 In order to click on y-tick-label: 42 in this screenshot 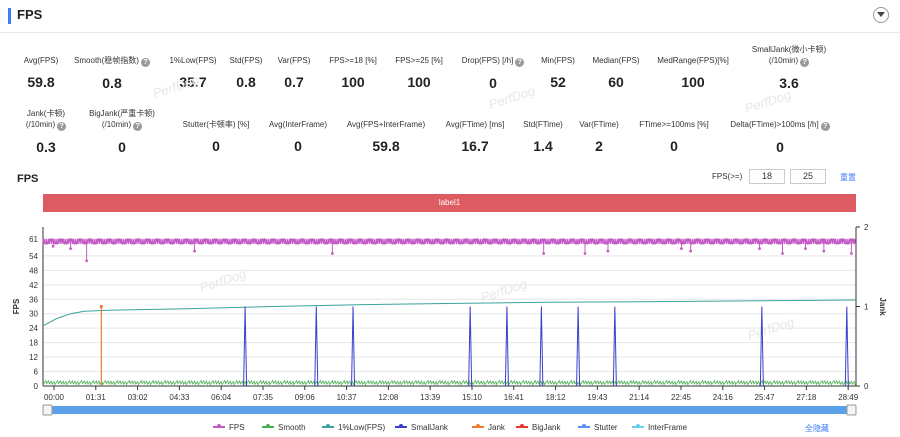, I will do `click(33, 285)`.